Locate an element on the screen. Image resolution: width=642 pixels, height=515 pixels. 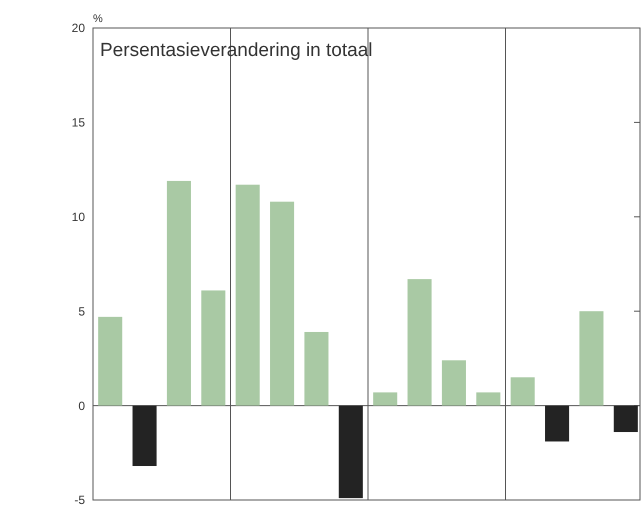
y-axis-title: % is located at coordinates (98, 19).